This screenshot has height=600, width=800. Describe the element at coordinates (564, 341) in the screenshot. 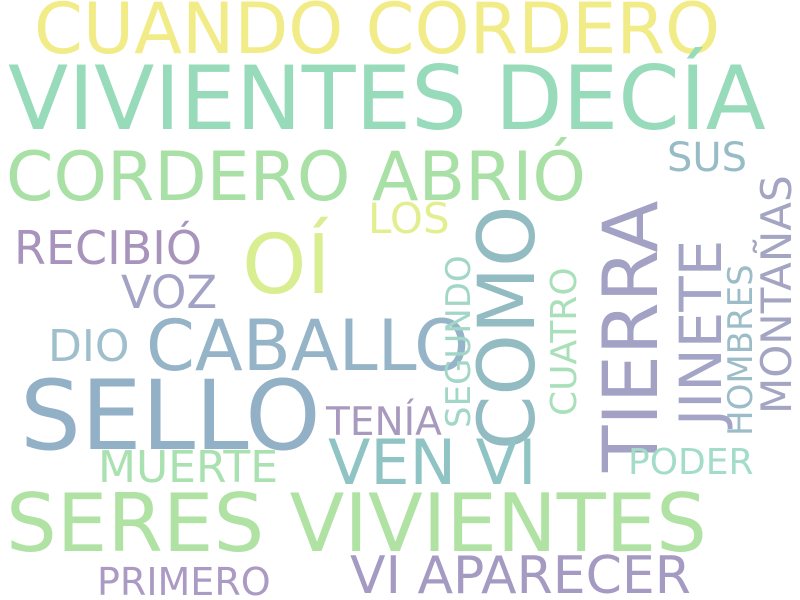

I see `word-cuatro: CUATRO` at that location.